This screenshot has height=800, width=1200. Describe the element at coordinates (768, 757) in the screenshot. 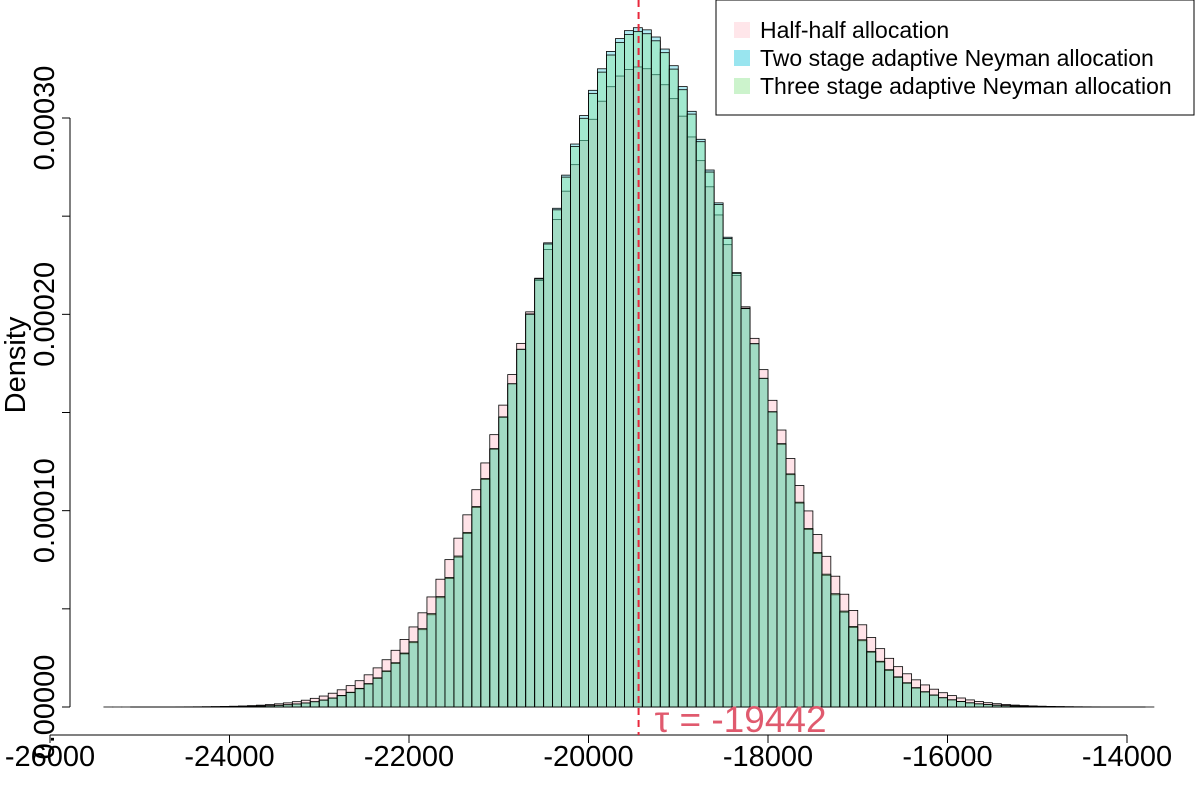

I see `x-tick-label: -18000` at that location.